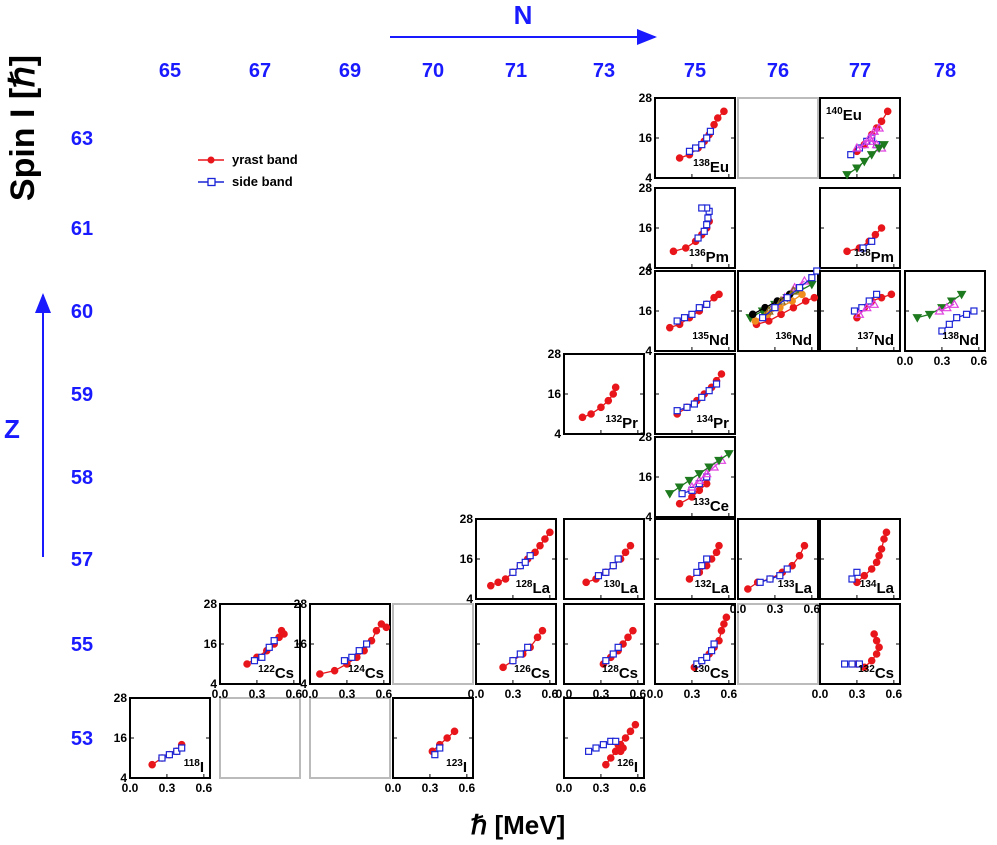 The height and width of the screenshot is (845, 997). What do you see at coordinates (778, 71) in the screenshot?
I see `n-label-76: 76` at bounding box center [778, 71].